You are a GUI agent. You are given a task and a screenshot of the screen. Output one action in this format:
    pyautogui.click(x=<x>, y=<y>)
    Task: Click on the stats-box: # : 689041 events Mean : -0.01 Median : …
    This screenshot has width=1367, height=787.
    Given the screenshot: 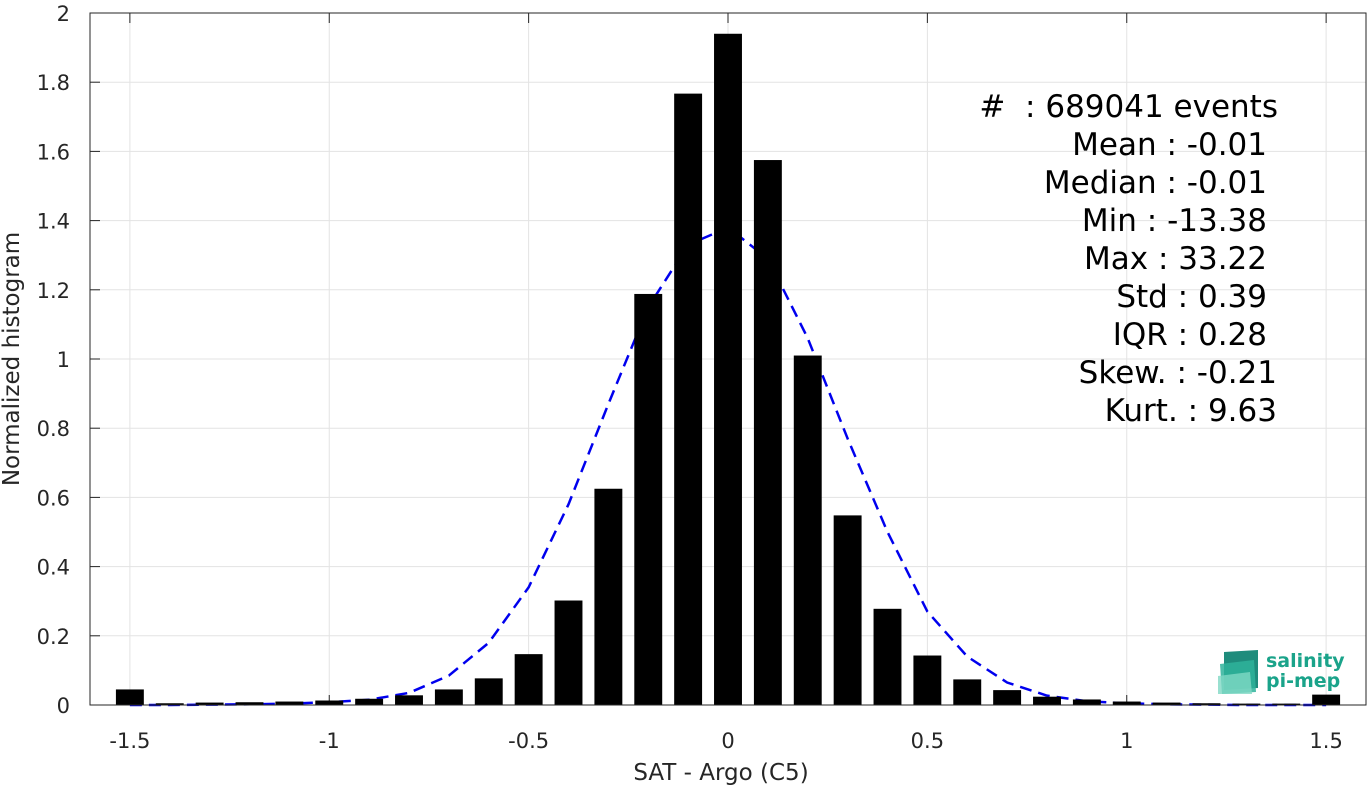 What is the action you would take?
    pyautogui.click(x=1128, y=259)
    